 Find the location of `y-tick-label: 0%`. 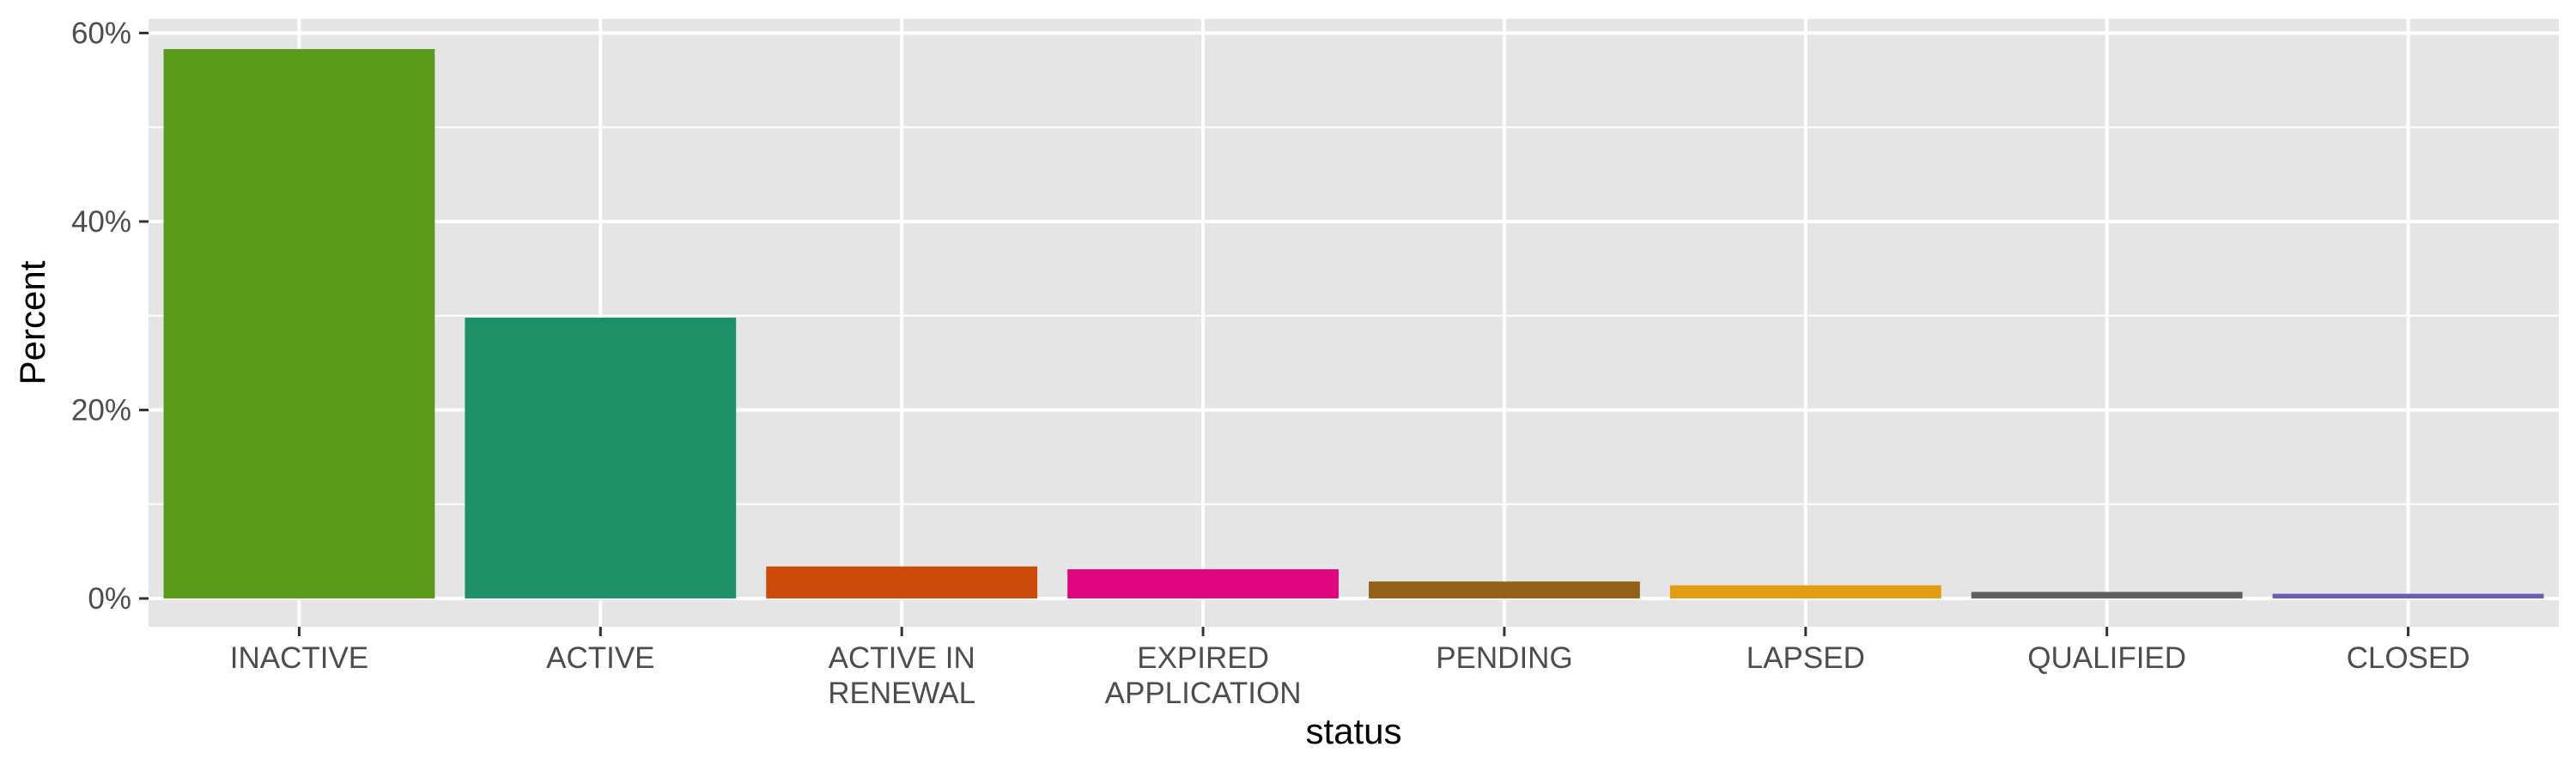

y-tick-label: 0% is located at coordinates (109, 599).